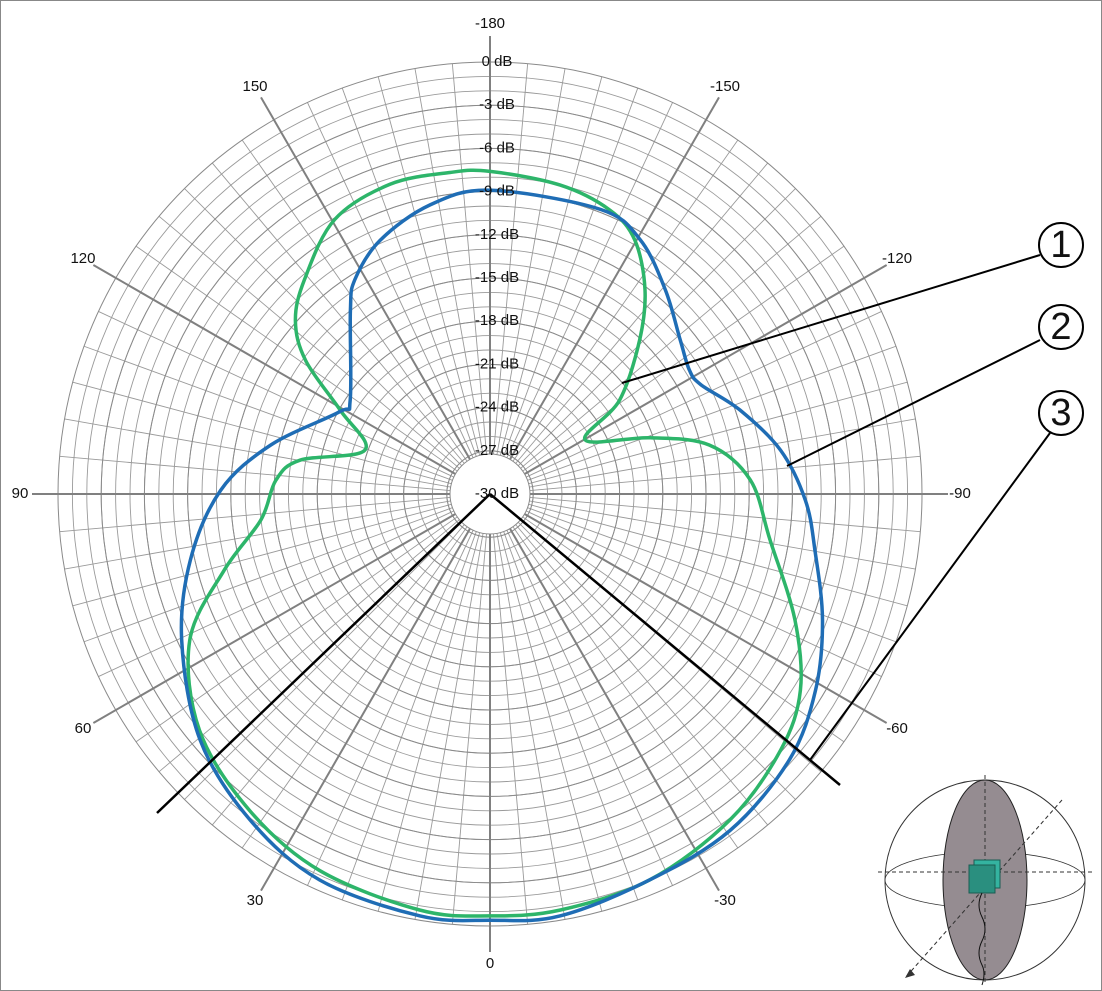 Image resolution: width=1102 pixels, height=991 pixels. I want to click on db-label: -12 dB, so click(497, 234).